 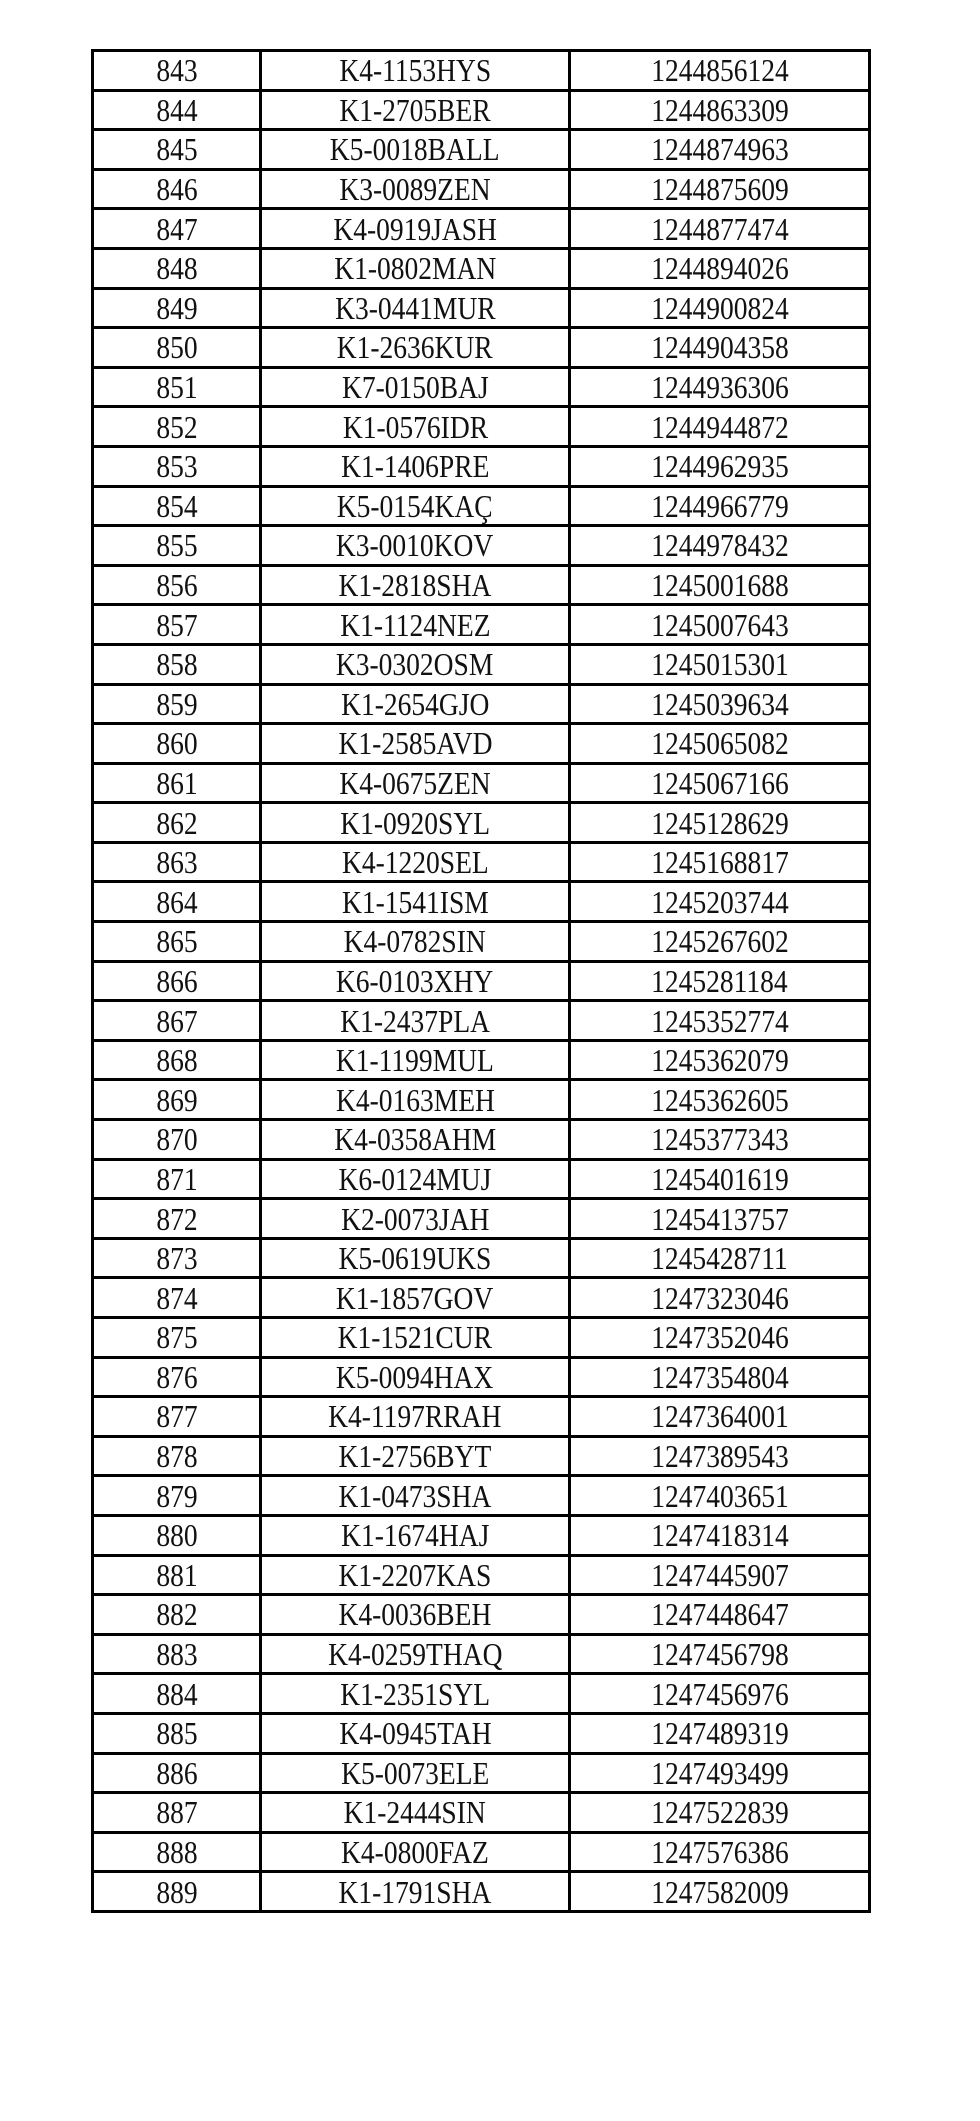 I want to click on cell-row-number: 849, so click(x=176, y=308).